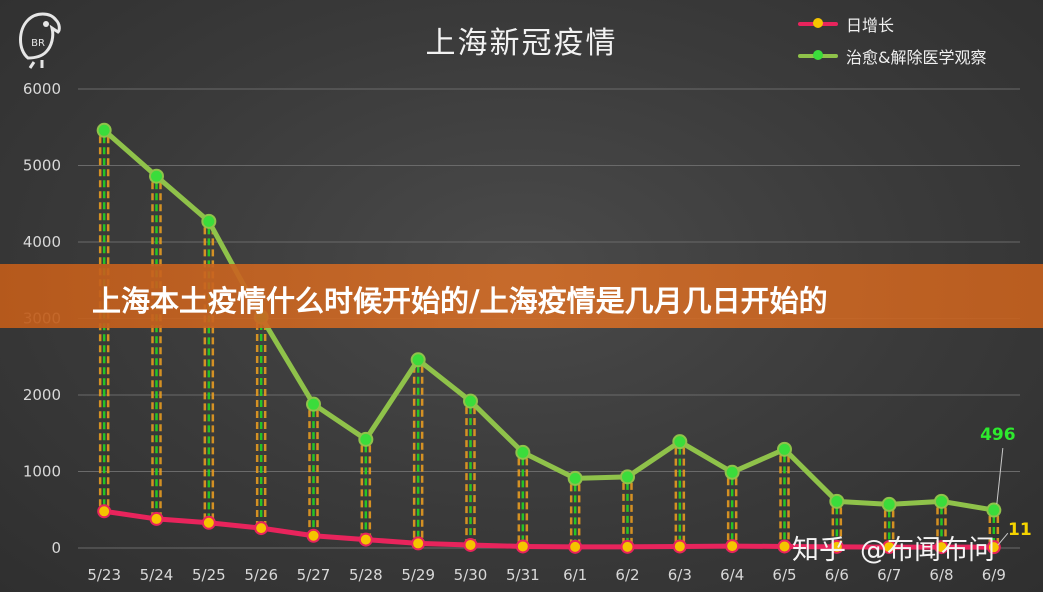 This screenshot has width=1043, height=592. What do you see at coordinates (460, 301) in the screenshot?
I see `headline-text: 上海本土疫情什么时候开始的/上海疫情是几月几日开始的` at bounding box center [460, 301].